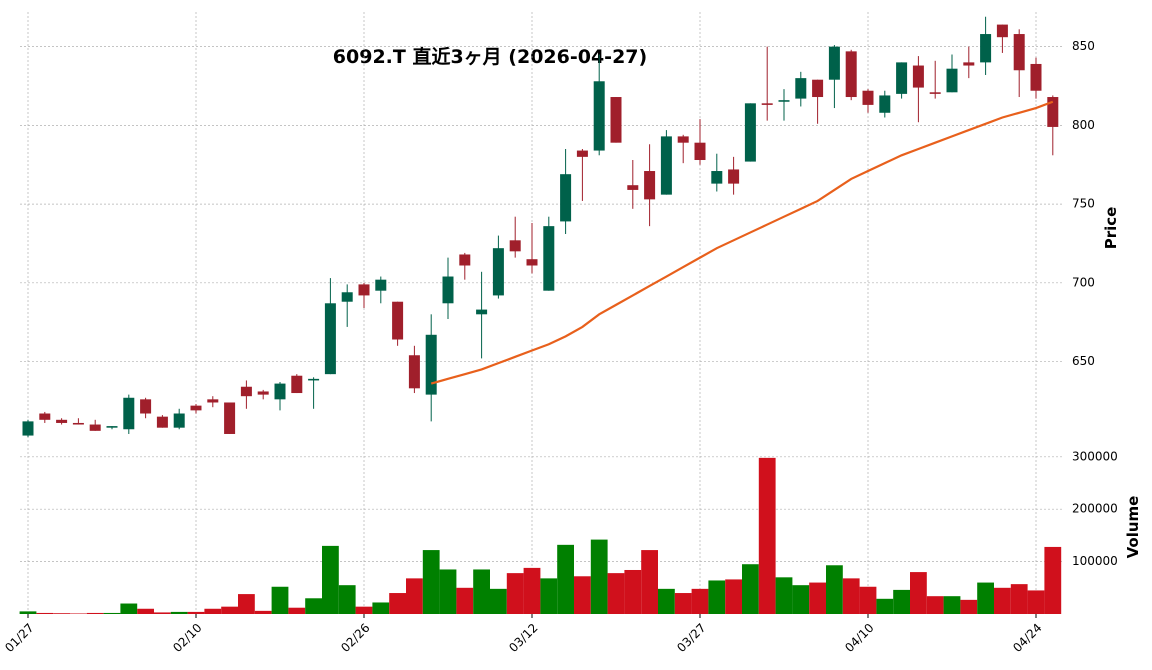 Image resolution: width=1152 pixels, height=670 pixels. Describe the element at coordinates (1083, 125) in the screenshot. I see `y-tick-label: 800` at that location.